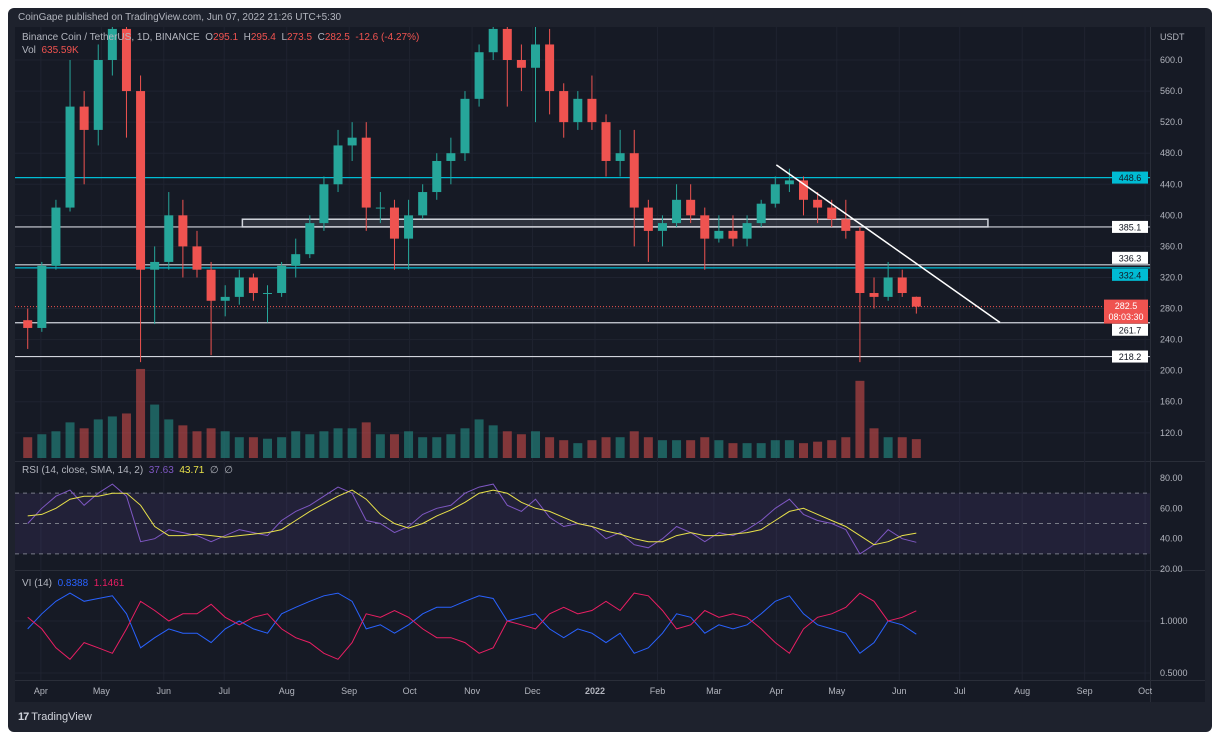 Image resolution: width=1220 pixels, height=740 pixels. What do you see at coordinates (1171, 153) in the screenshot?
I see `price-tick-label: 480.0` at bounding box center [1171, 153].